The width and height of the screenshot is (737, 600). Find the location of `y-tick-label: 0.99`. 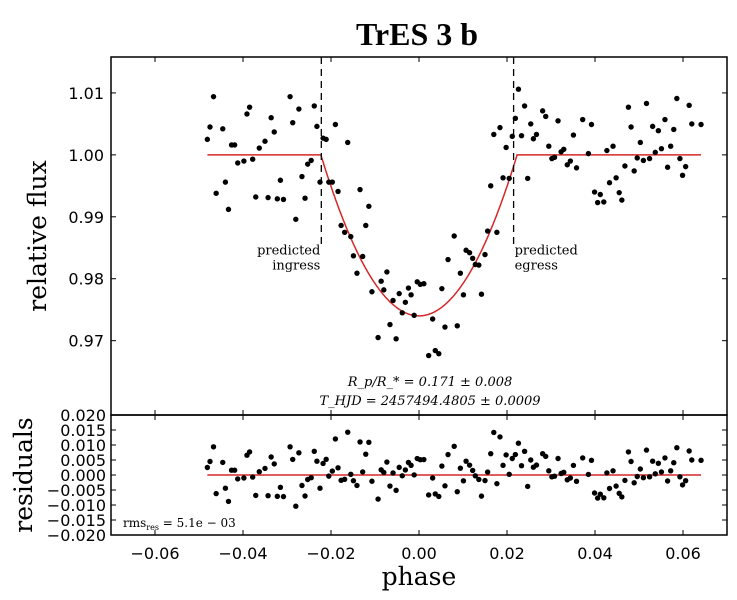

y-tick-label: 0.99 is located at coordinates (86, 217).